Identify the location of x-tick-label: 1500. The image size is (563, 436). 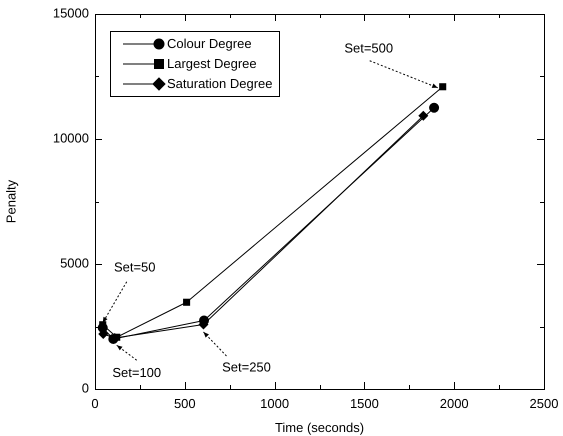
(364, 404).